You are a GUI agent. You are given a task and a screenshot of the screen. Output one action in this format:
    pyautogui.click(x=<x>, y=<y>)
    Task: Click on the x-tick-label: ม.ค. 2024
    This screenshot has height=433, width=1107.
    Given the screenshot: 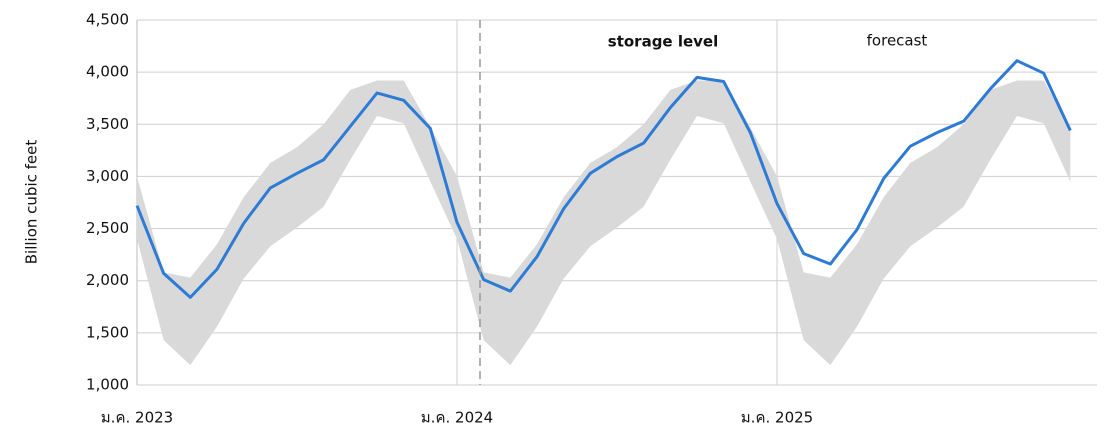 What is the action you would take?
    pyautogui.click(x=457, y=418)
    